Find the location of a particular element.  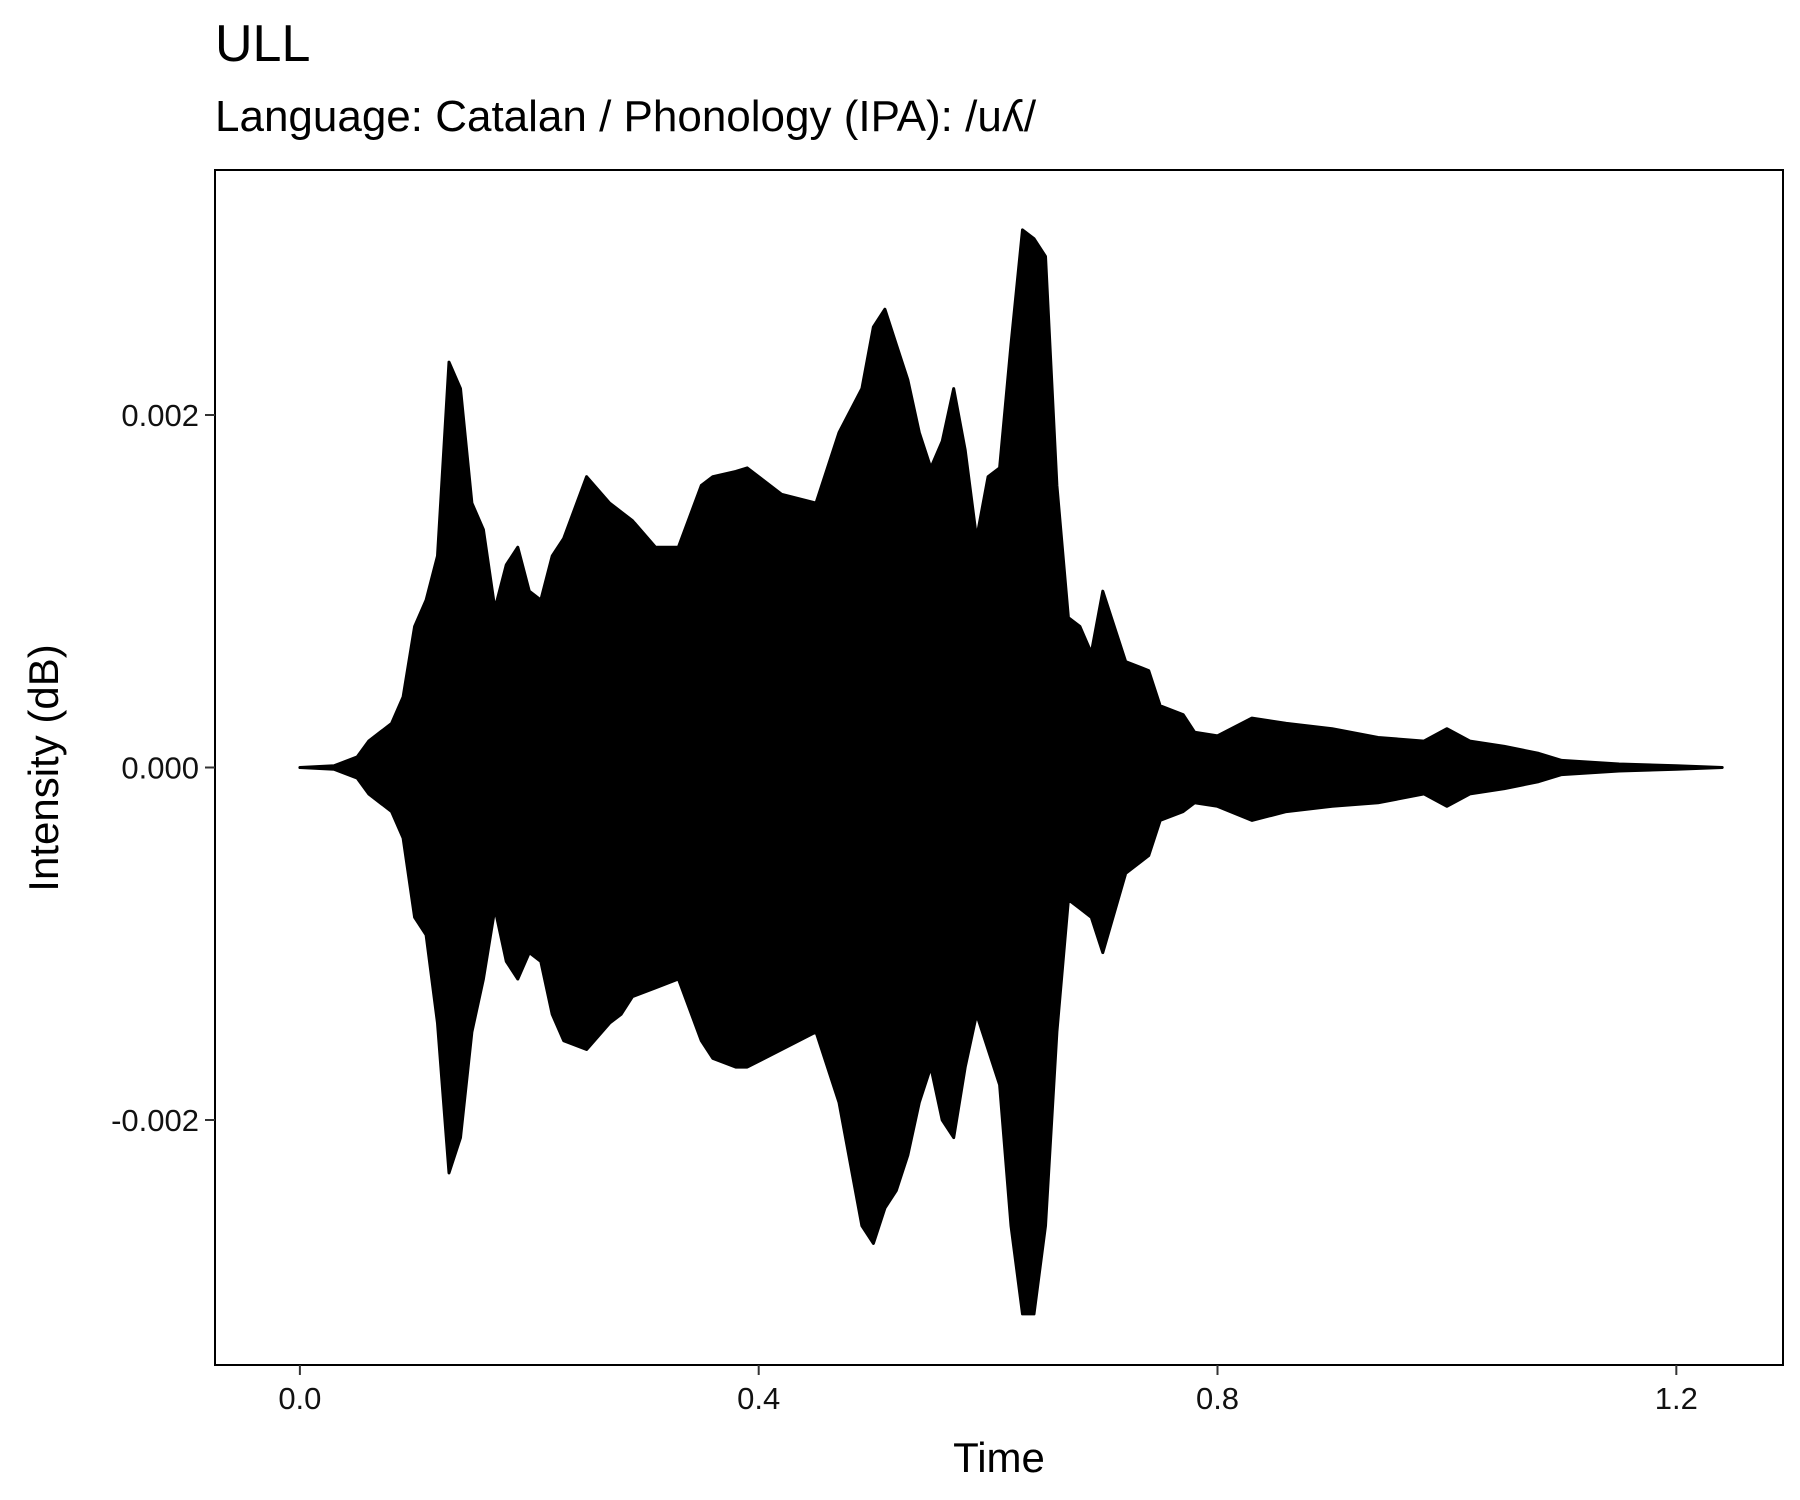

x-axis-title: Time is located at coordinates (999, 1457).